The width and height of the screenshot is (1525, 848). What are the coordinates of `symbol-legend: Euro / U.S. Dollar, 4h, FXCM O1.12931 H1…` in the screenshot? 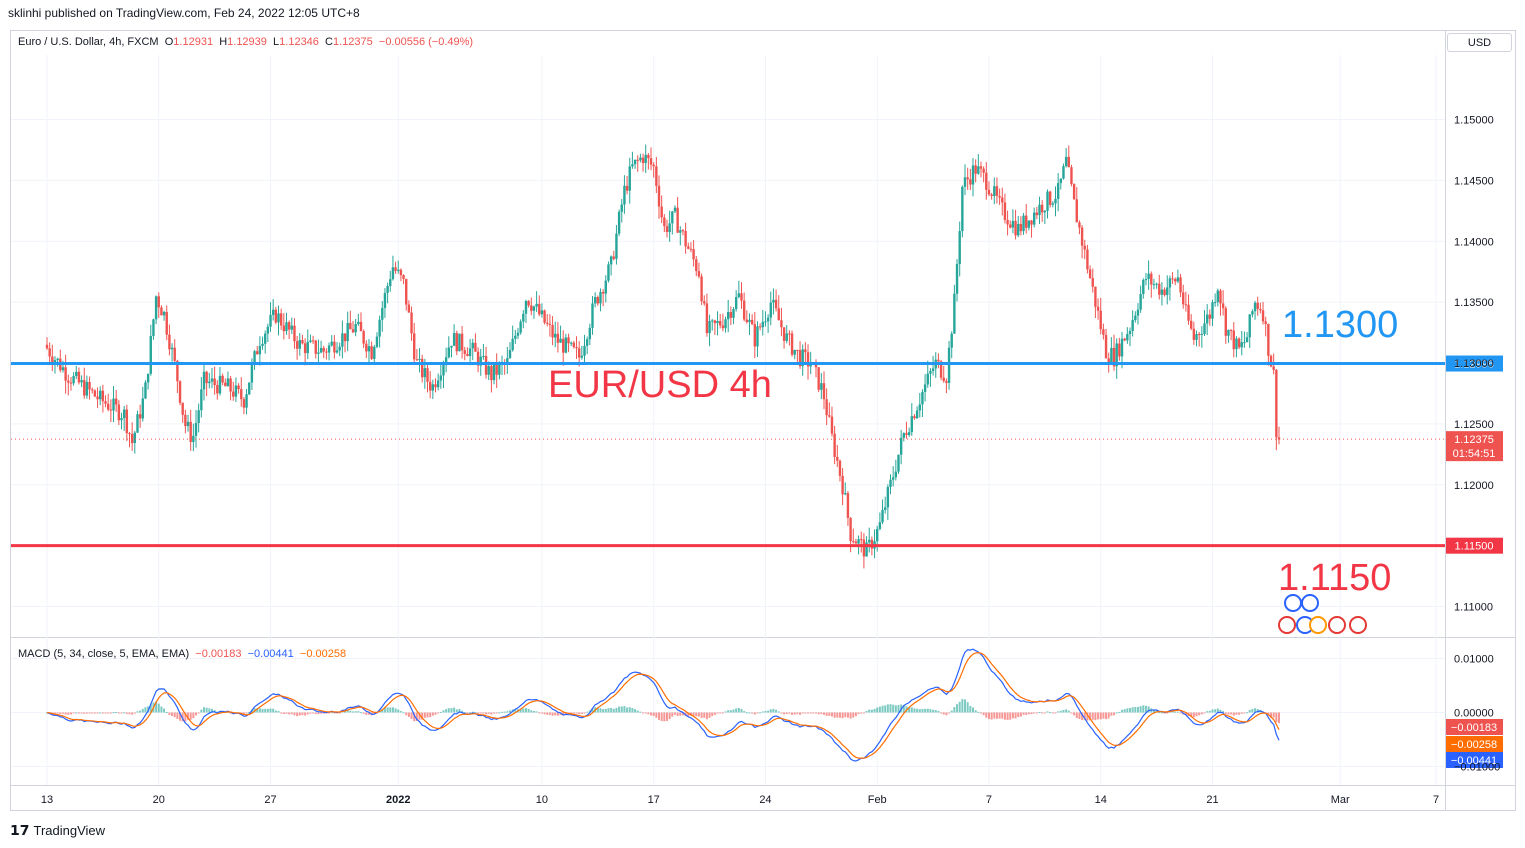 It's located at (245, 42).